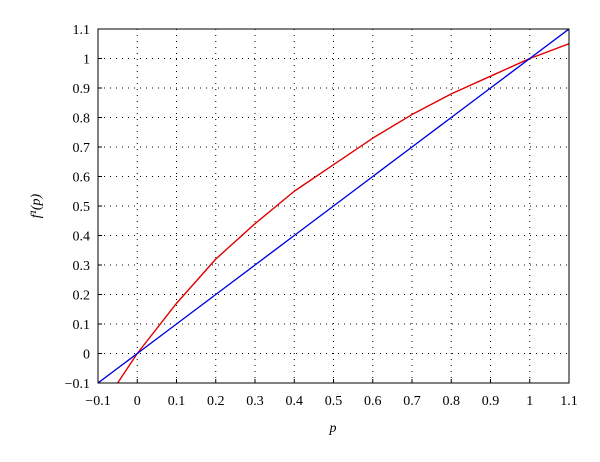 The image size is (600, 462). What do you see at coordinates (86, 60) in the screenshot?
I see `y-tick-label: 1` at bounding box center [86, 60].